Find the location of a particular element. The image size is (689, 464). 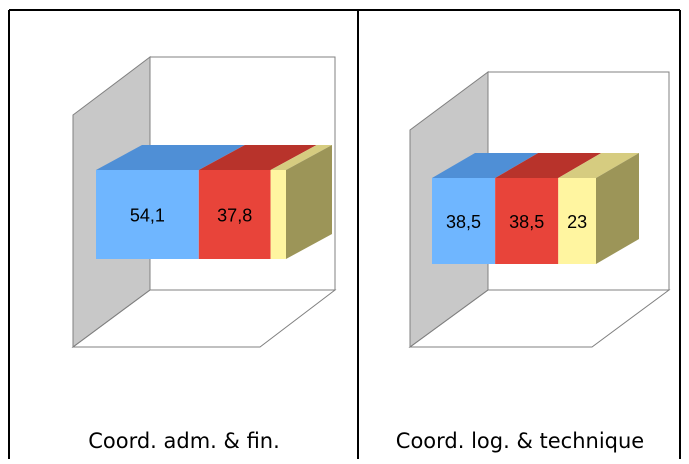

chart-2-seg-1-bar is located at coordinates (464, 221).